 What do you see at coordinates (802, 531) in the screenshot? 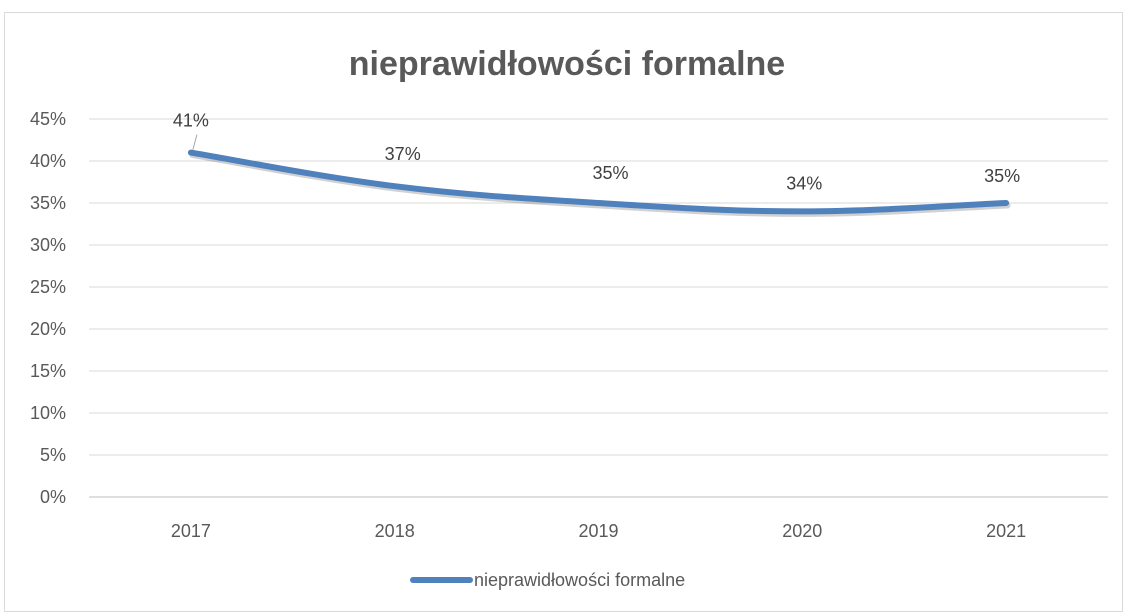
I see `x-tick-label: 2020` at bounding box center [802, 531].